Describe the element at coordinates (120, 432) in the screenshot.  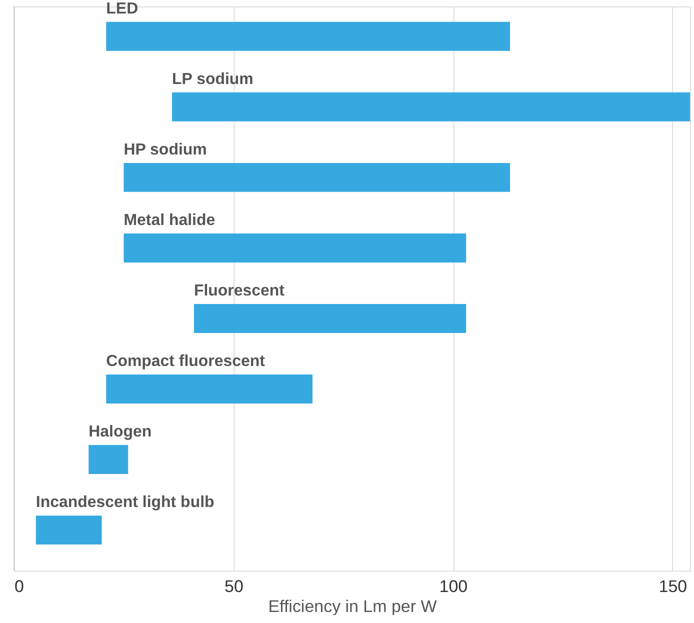
I see `y-tick-label: Halogen` at that location.